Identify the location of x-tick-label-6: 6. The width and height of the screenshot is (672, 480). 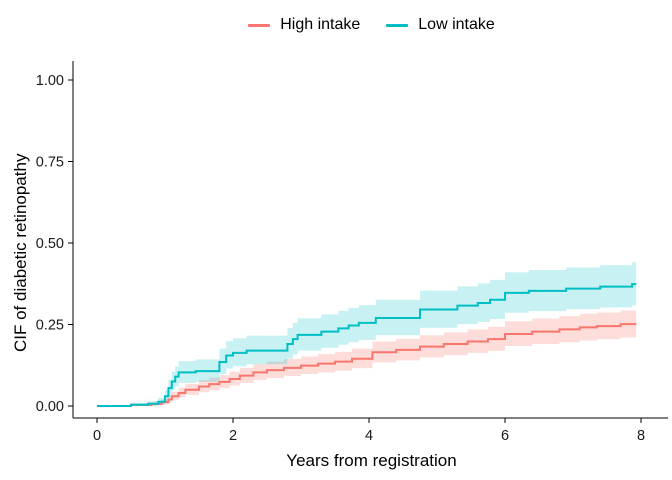
(505, 436).